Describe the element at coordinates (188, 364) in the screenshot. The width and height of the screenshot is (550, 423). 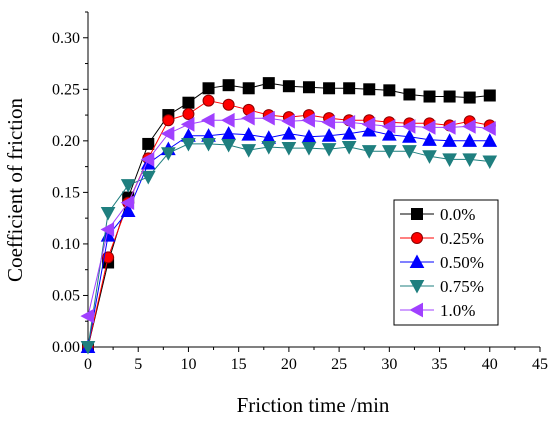
I see `x-tick-label: 10` at that location.